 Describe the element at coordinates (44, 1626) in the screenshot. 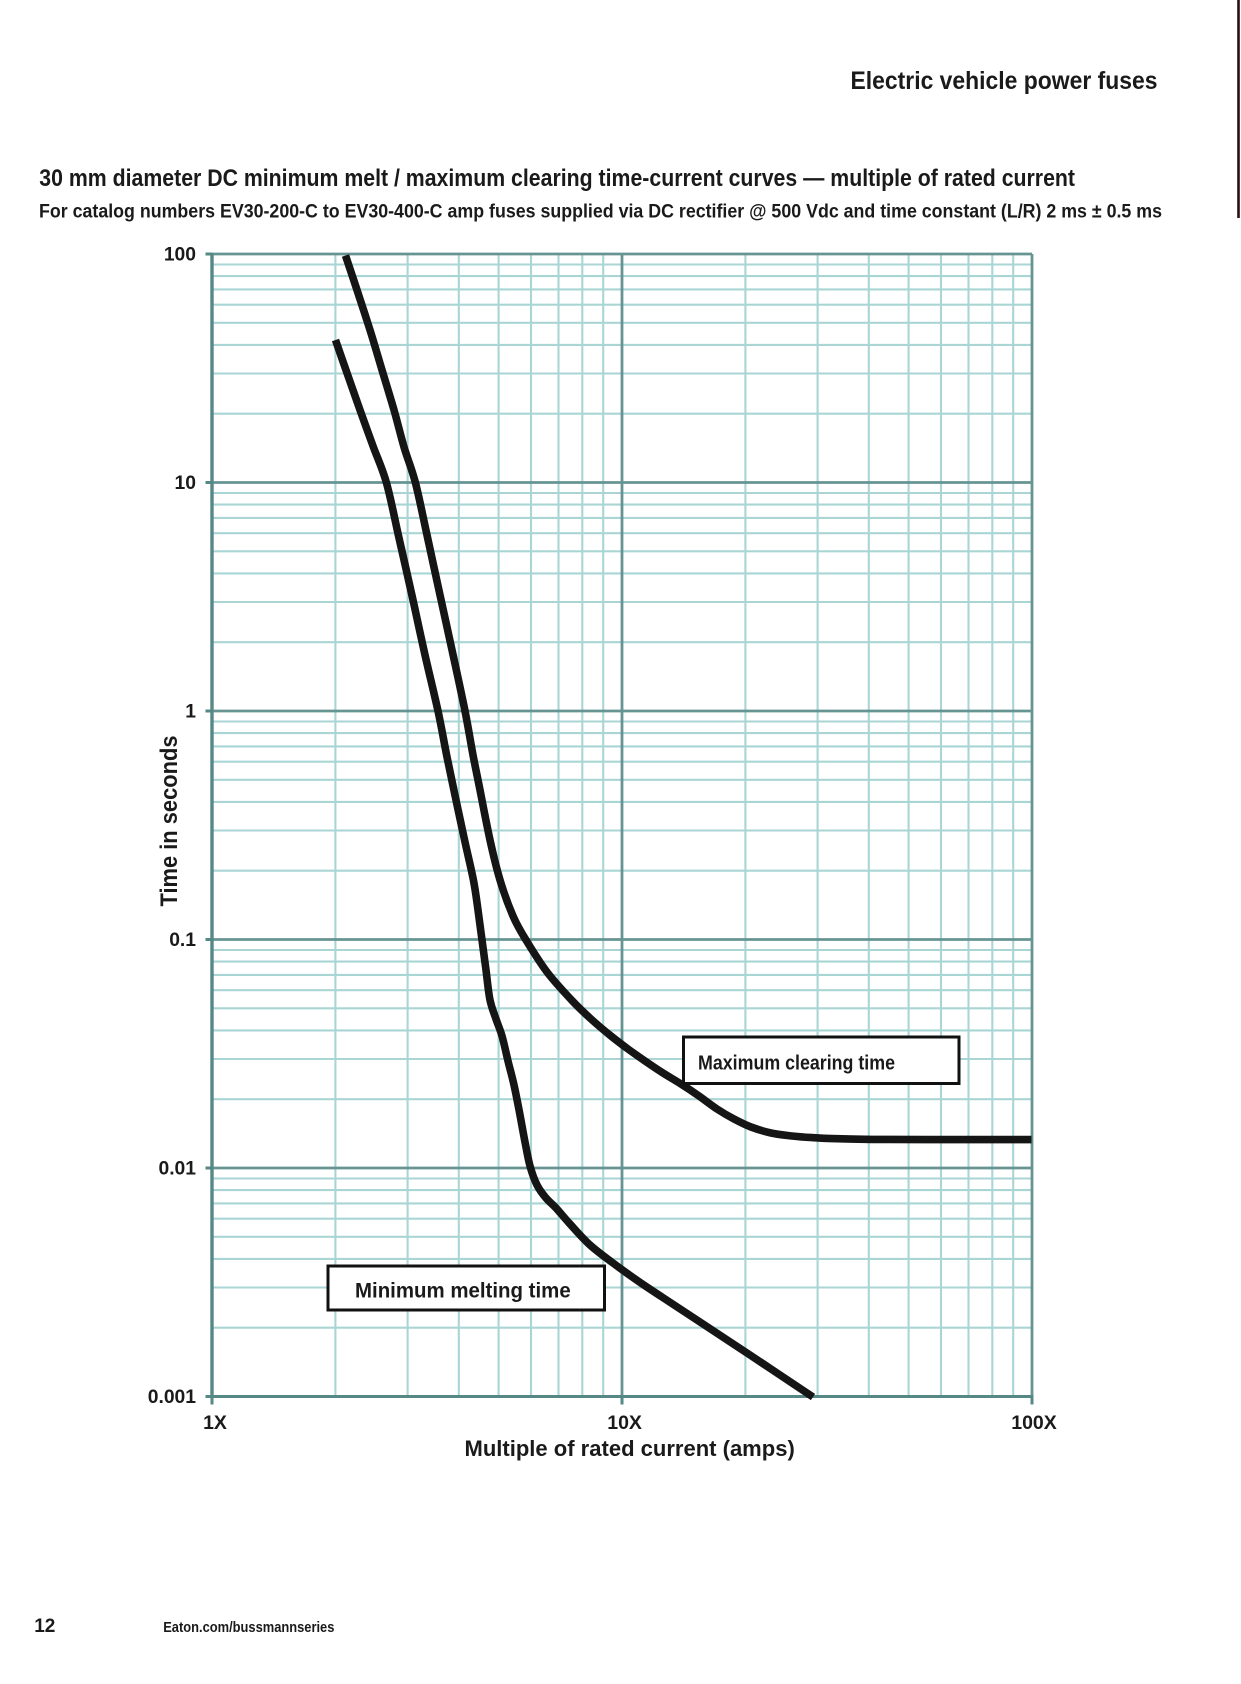

I see `svg-text: 12` at that location.